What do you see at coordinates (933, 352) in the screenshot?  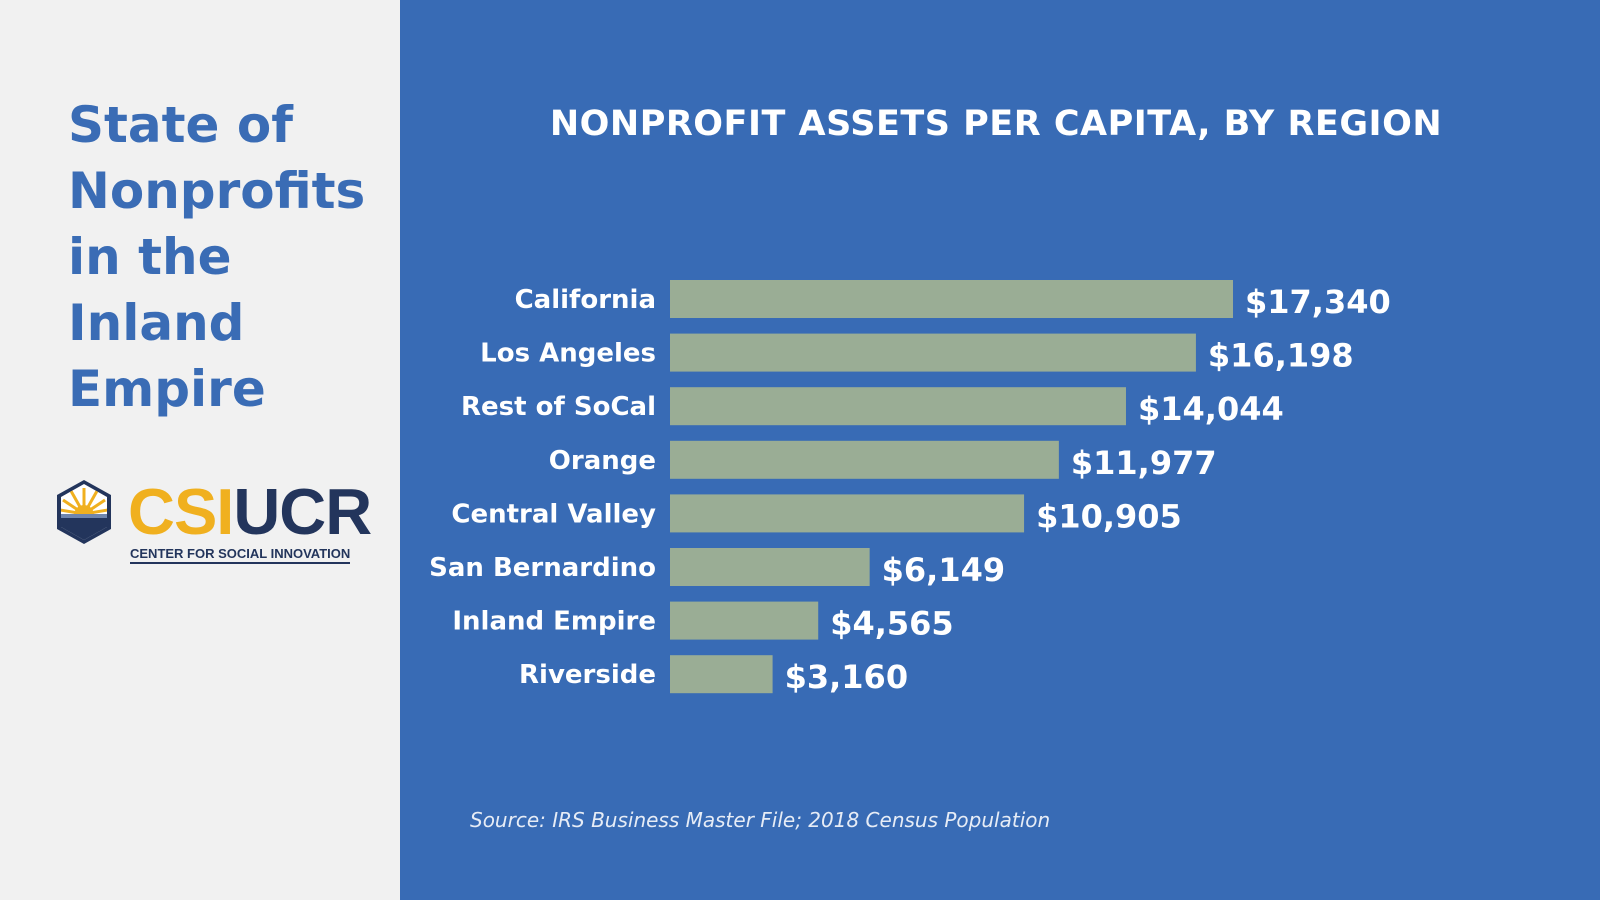 I see `bar-los-angeles` at bounding box center [933, 352].